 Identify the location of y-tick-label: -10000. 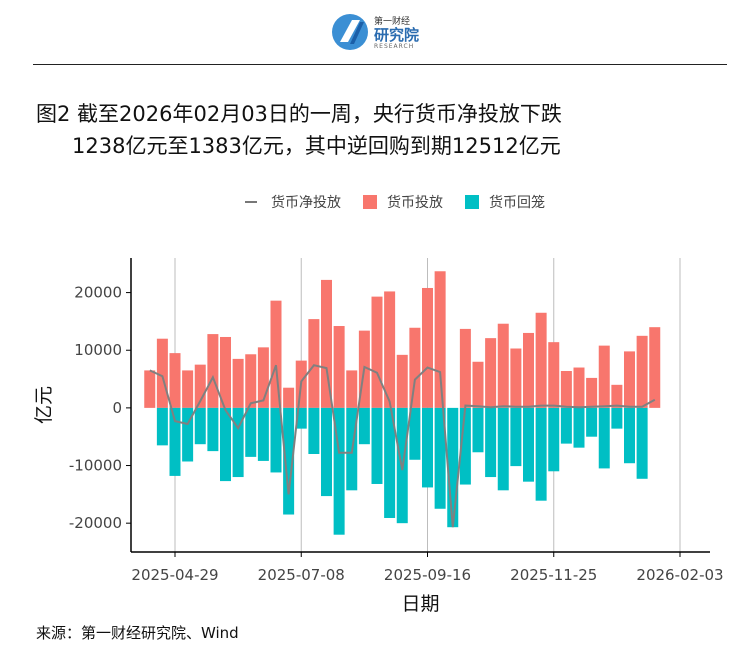
(95, 466).